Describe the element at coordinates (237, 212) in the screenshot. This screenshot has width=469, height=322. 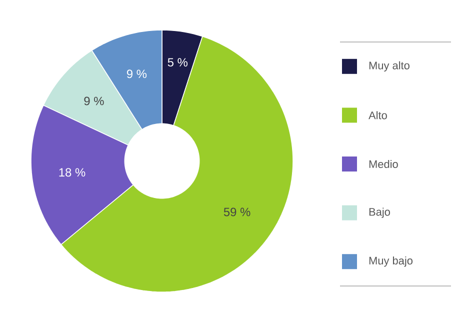
I see `data-label: 59 %` at that location.